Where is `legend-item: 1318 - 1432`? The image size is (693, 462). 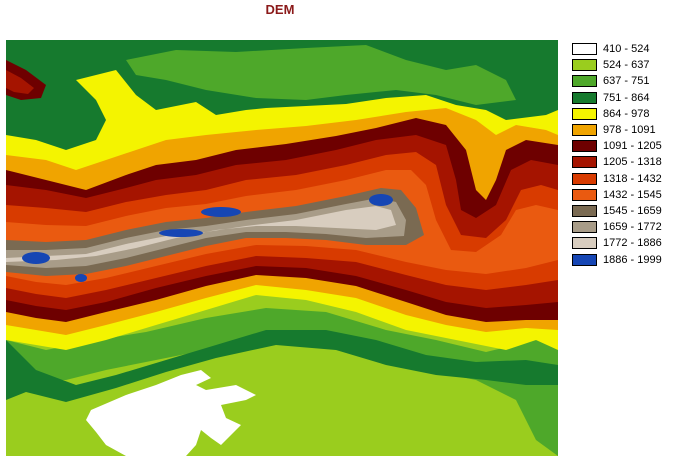
legend-item: 1318 - 1432 is located at coordinates (631, 179).